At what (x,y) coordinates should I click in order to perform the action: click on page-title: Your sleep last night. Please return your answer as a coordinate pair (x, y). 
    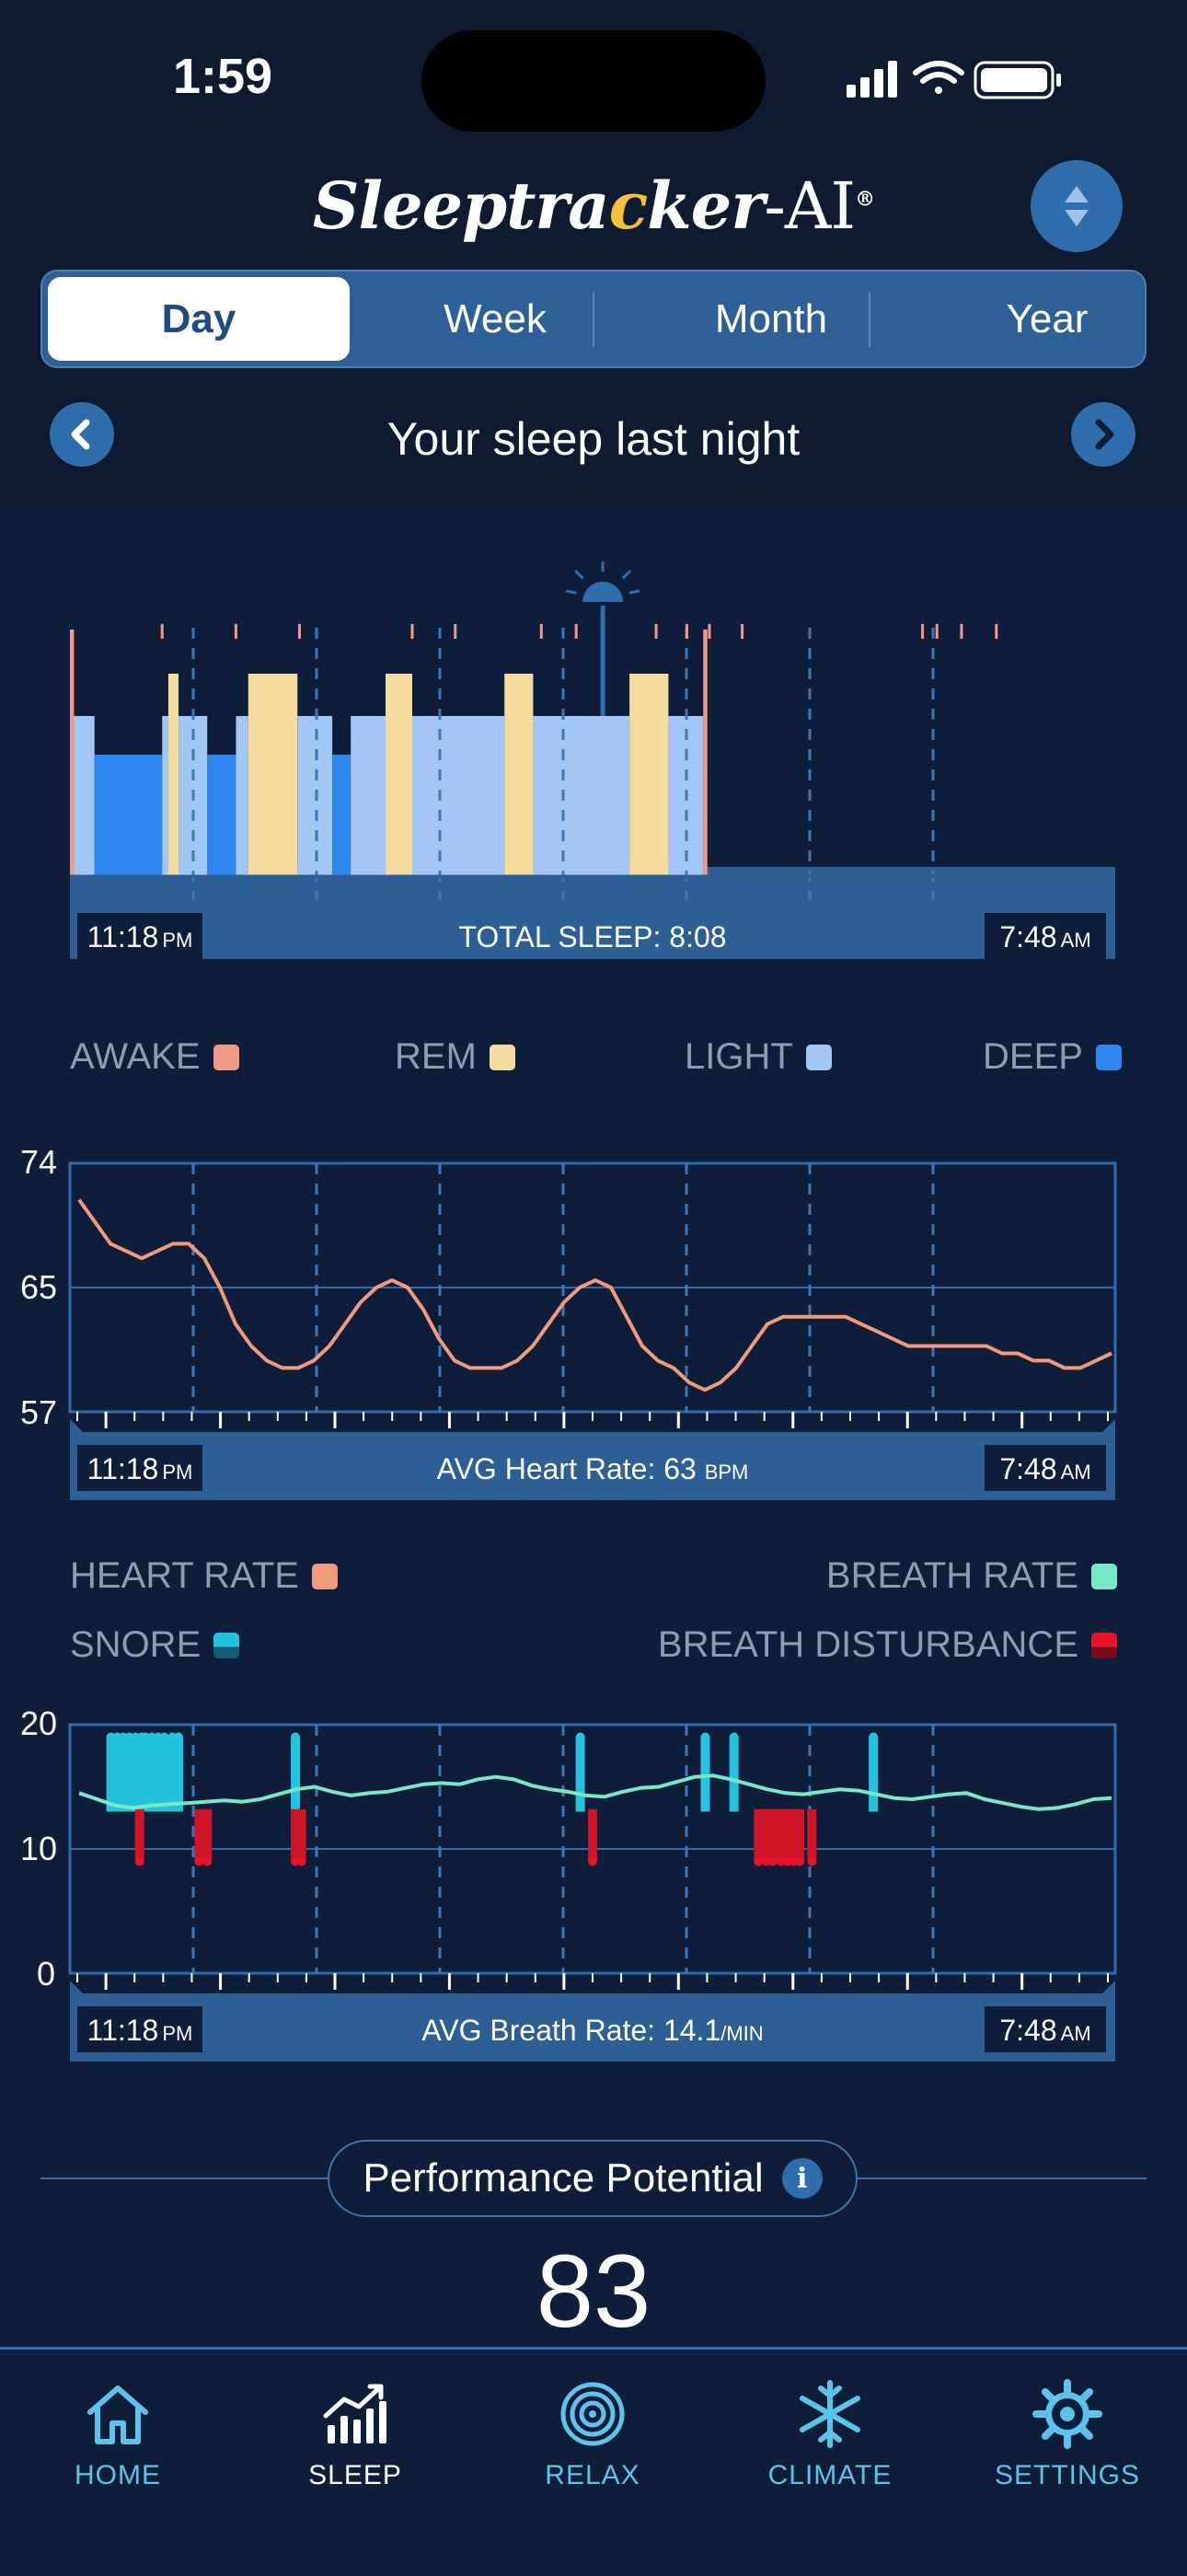
    Looking at the image, I should click on (593, 439).